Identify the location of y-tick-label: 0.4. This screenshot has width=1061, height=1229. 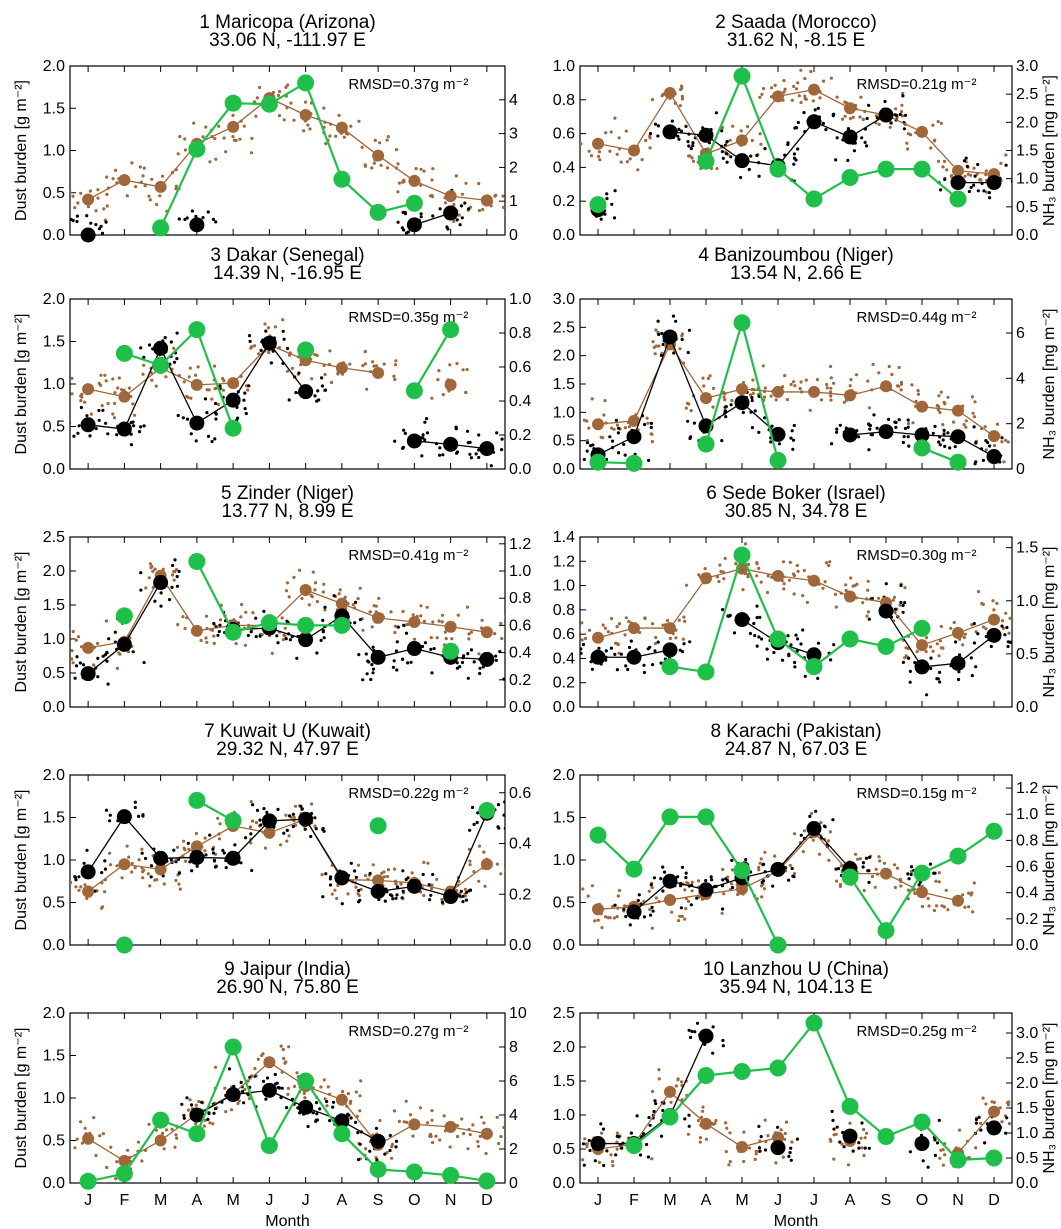
(564, 658).